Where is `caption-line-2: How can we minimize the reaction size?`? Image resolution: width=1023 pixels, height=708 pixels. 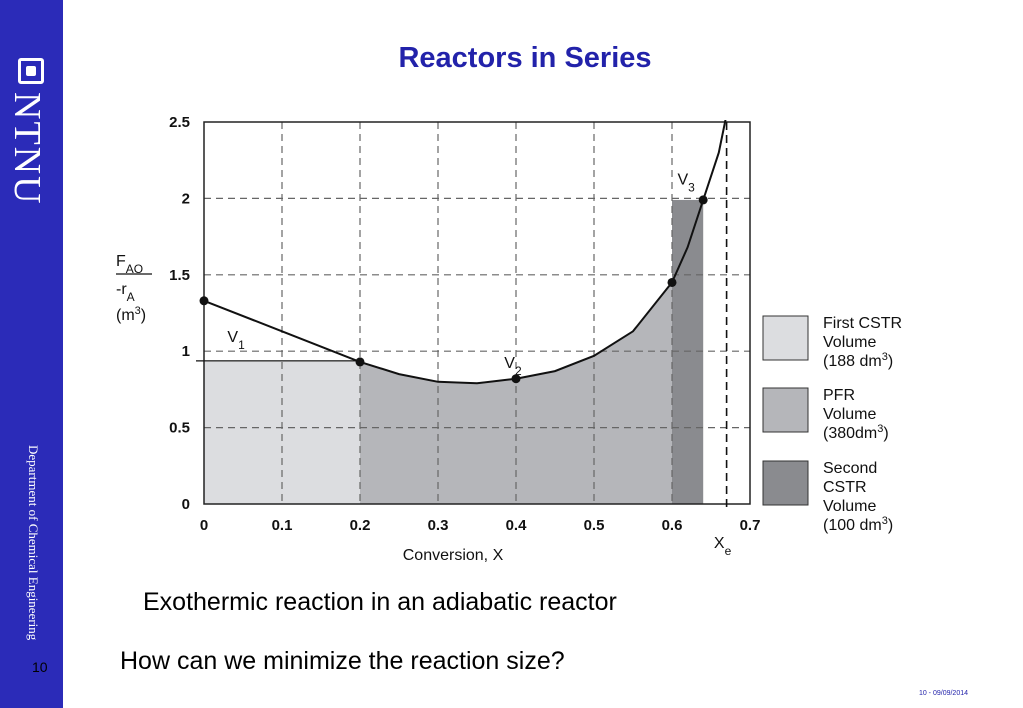 caption-line-2: How can we minimize the reaction size? is located at coordinates (342, 661).